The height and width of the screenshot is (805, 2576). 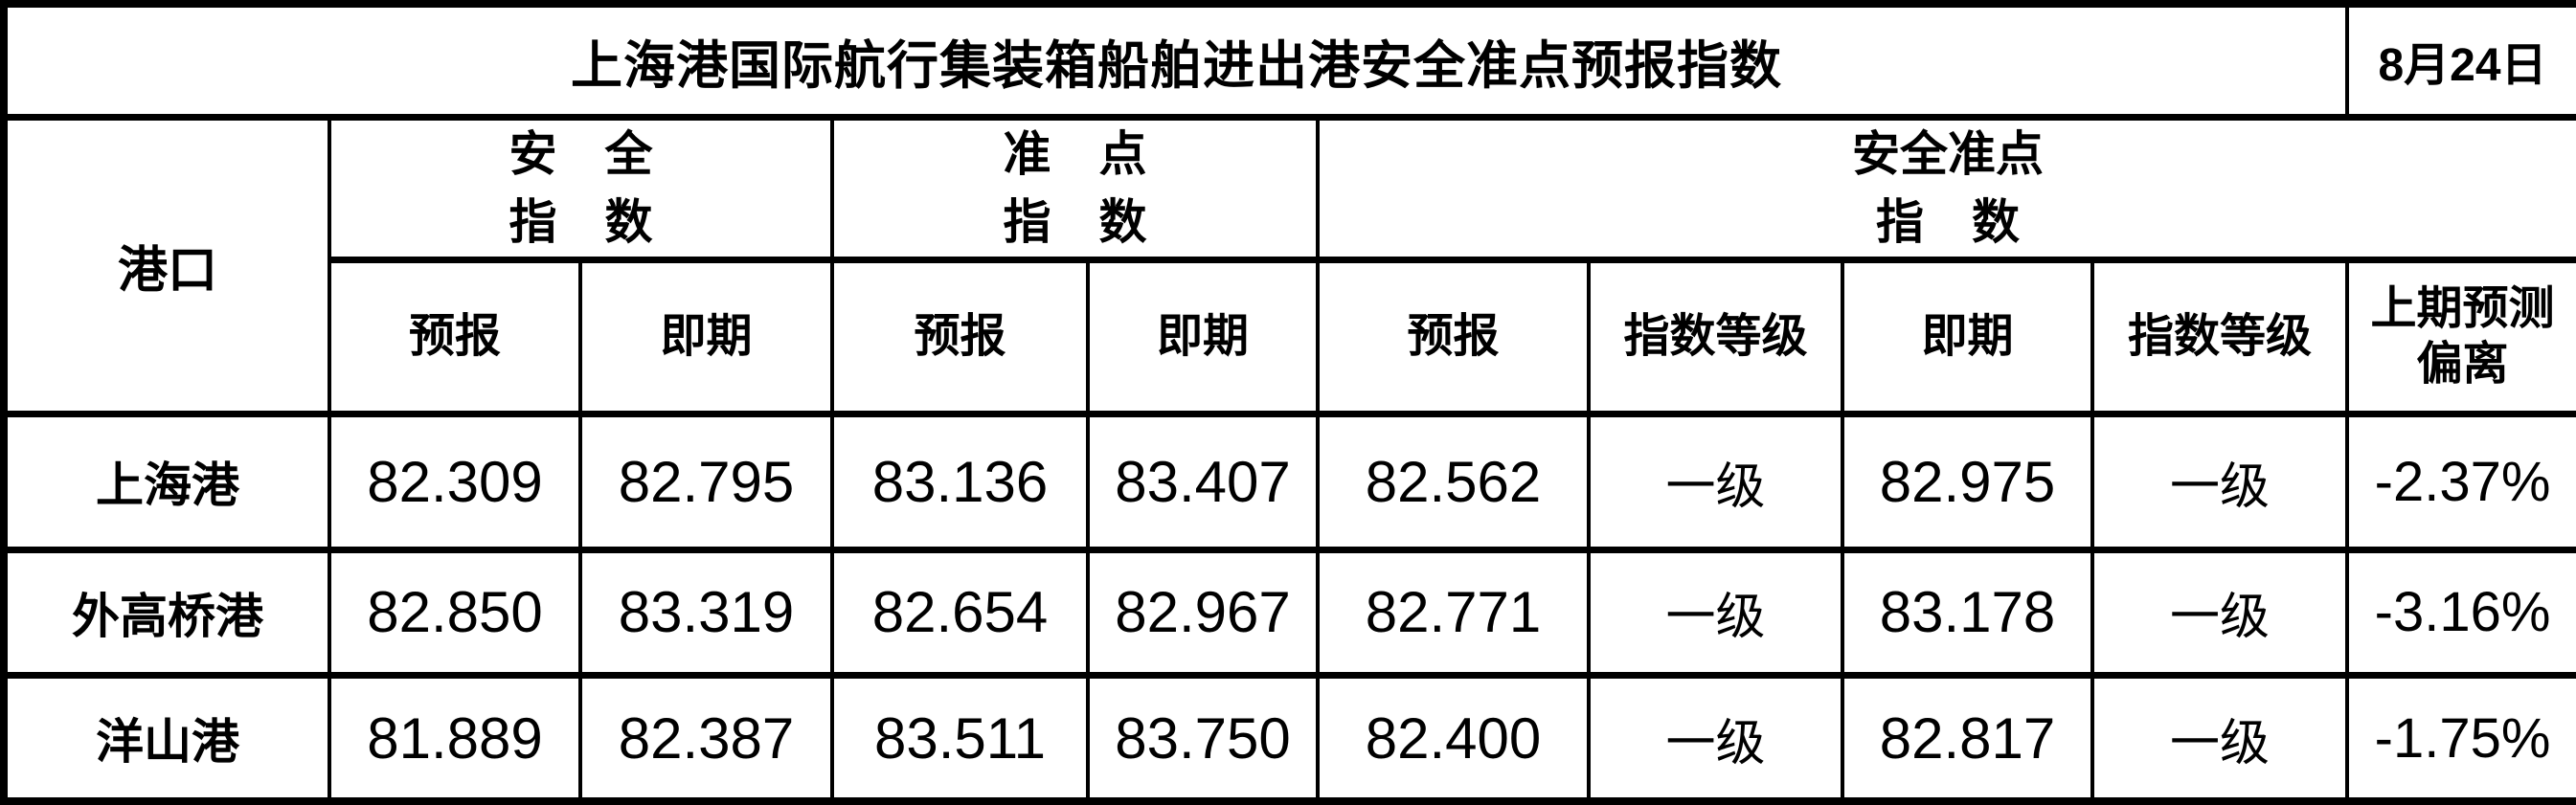 What do you see at coordinates (2460, 481) in the screenshot?
I see `deviation-cell: -2.37%` at bounding box center [2460, 481].